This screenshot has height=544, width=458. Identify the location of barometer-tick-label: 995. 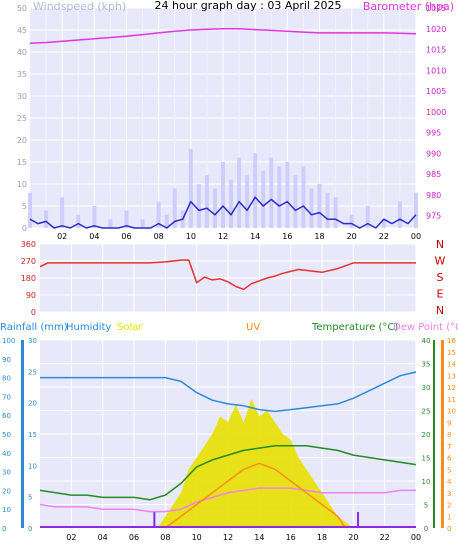
(433, 133).